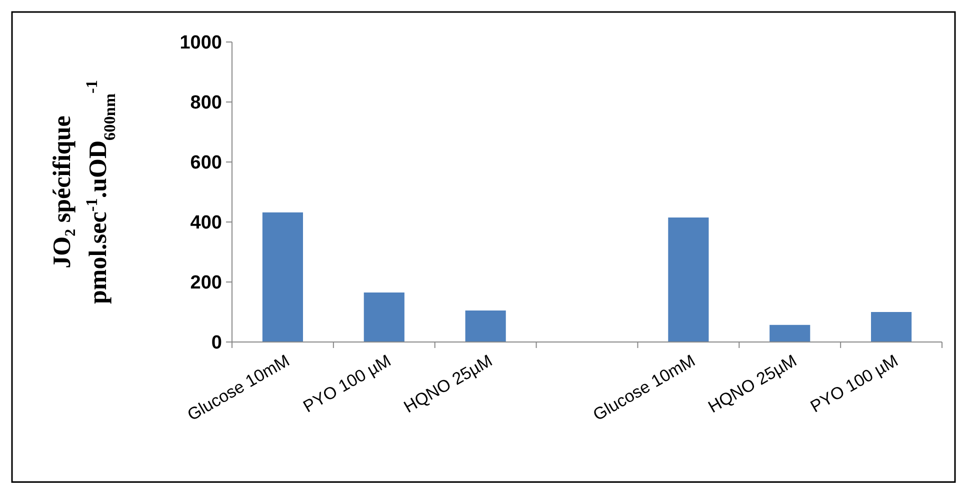  Describe the element at coordinates (206, 103) in the screenshot. I see `y-tick-label: 800` at that location.